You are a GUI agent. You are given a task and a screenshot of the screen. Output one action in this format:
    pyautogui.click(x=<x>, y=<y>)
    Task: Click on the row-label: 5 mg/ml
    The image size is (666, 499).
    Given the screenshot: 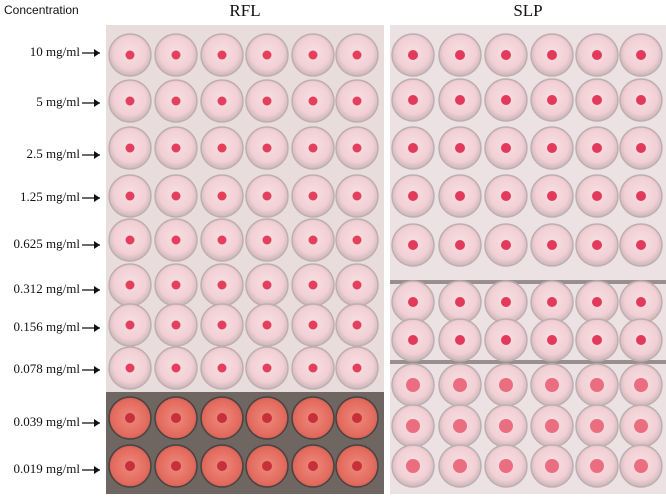 What is the action you would take?
    pyautogui.click(x=58, y=101)
    